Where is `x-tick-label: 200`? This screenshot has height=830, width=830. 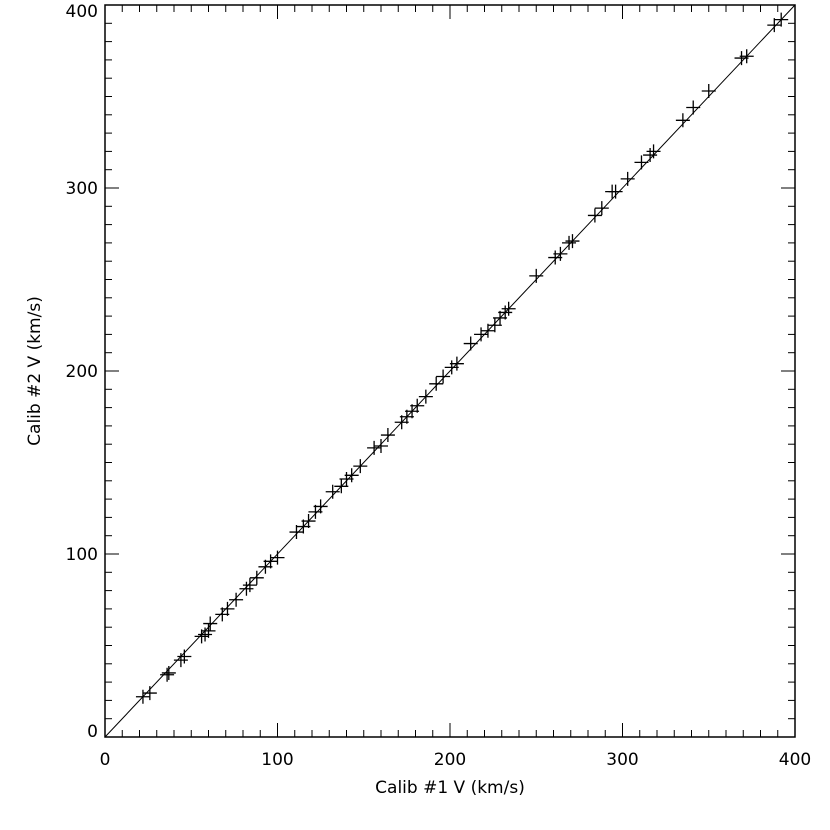 x-tick-label: 200 is located at coordinates (450, 760).